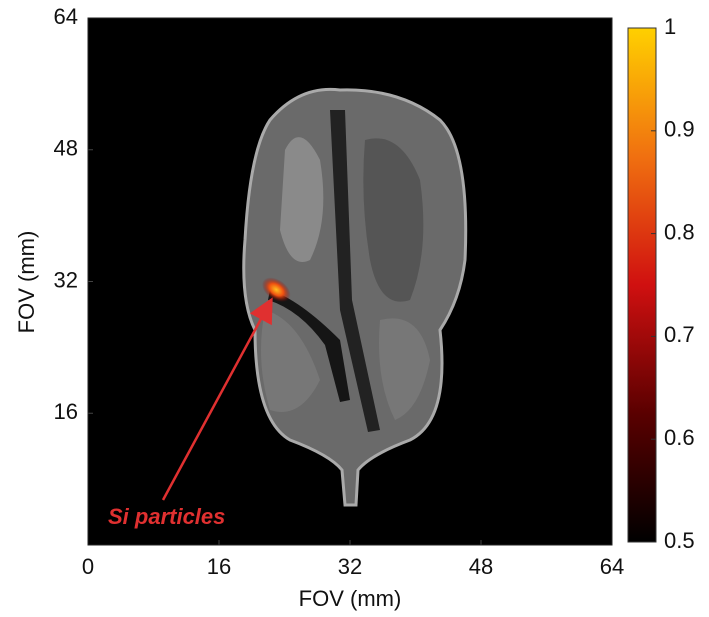  Describe the element at coordinates (679, 540) in the screenshot. I see `colorbar-tick-label: 0.5` at that location.